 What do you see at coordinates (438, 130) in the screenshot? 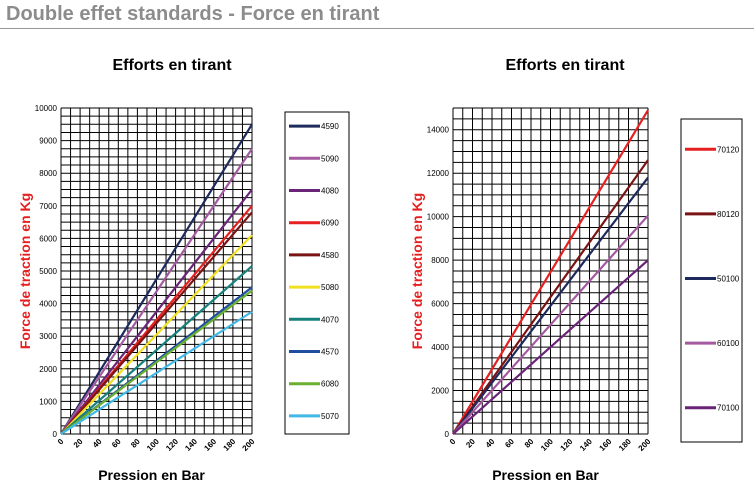
I see `y-tick-label: 14000` at bounding box center [438, 130].